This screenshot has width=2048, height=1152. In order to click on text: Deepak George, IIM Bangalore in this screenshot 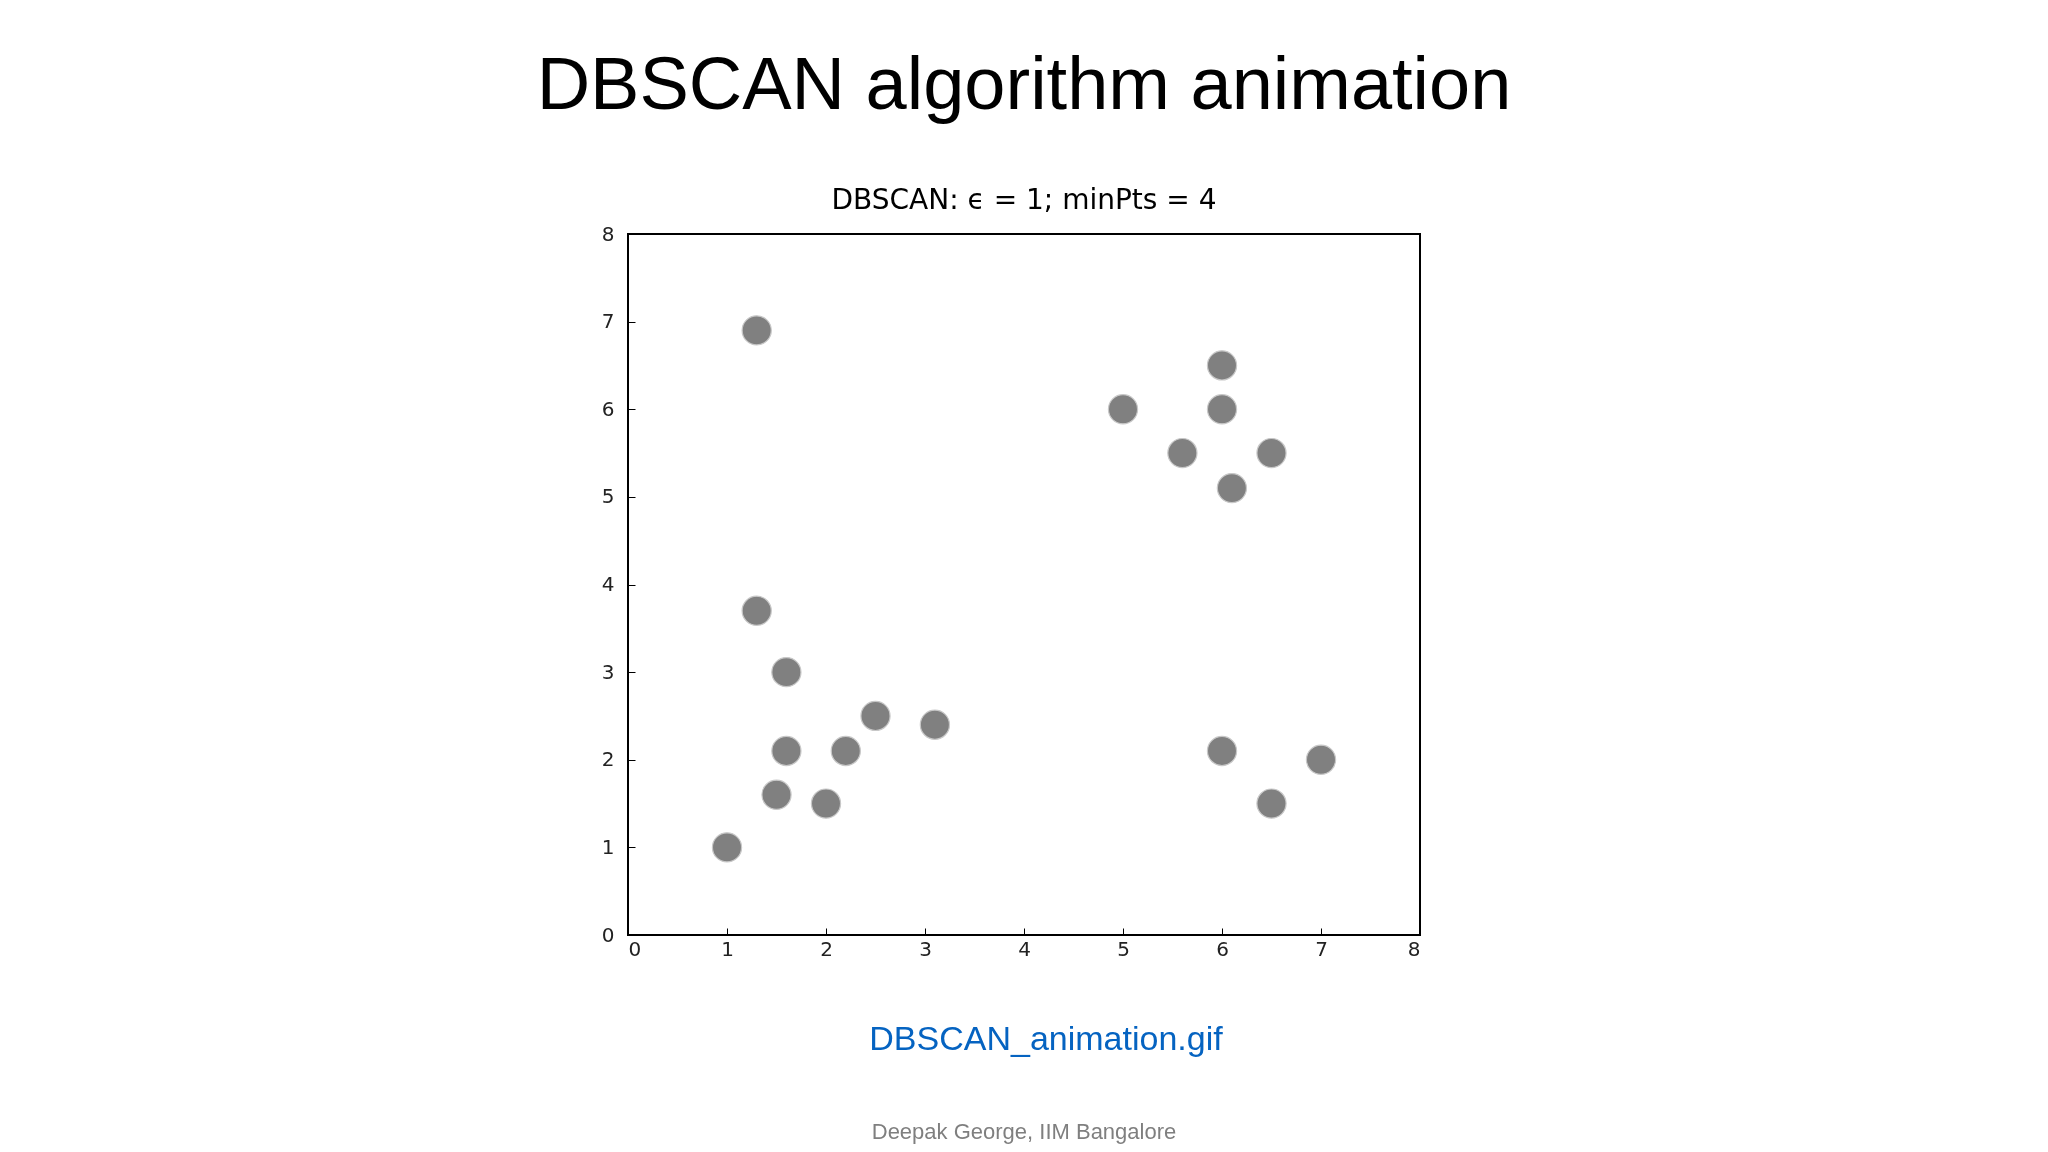, I will do `click(1024, 1131)`.